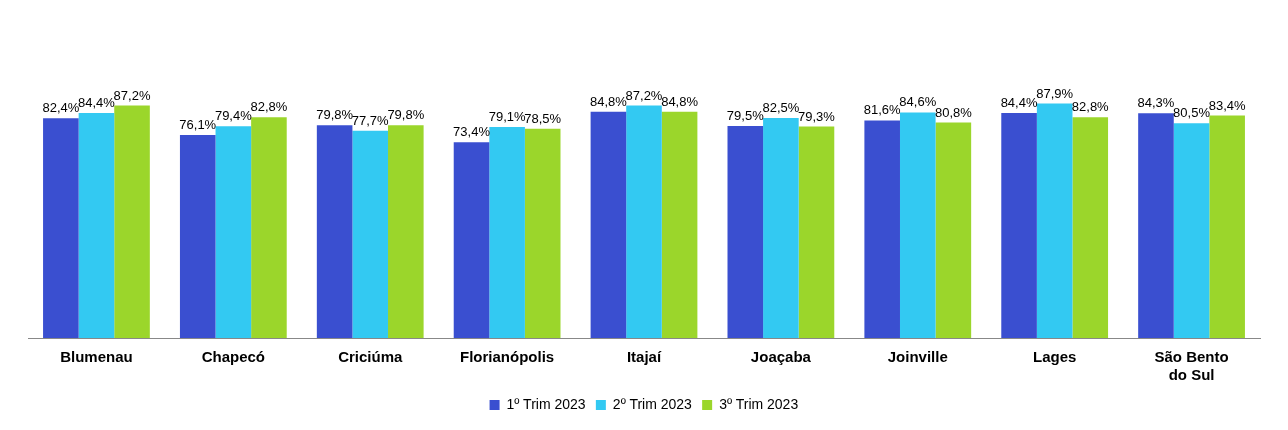 The width and height of the screenshot is (1288, 430). What do you see at coordinates (546, 403) in the screenshot?
I see `legend-label: 1º Trim 2023` at bounding box center [546, 403].